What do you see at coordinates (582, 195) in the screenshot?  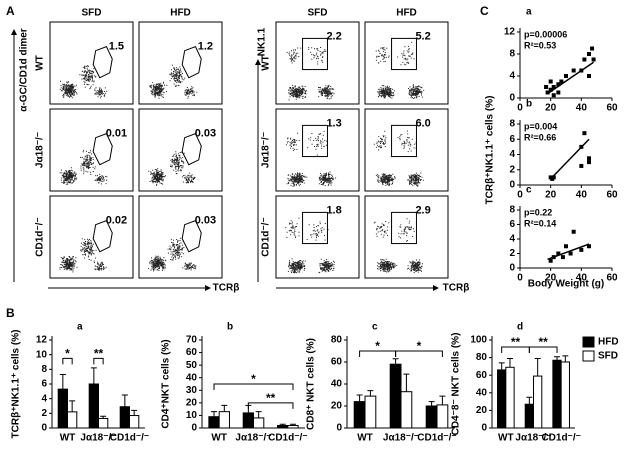 I see `x-tick-label: 40` at bounding box center [582, 195].